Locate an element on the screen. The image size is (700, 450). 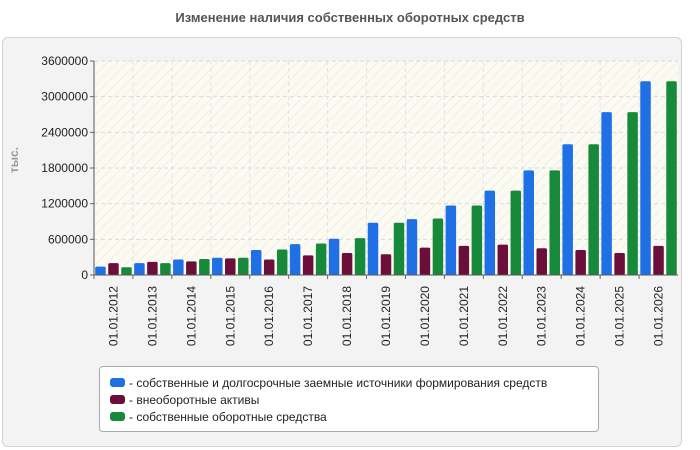
x-tick-label: 01.01.2021 is located at coordinates (464, 316).